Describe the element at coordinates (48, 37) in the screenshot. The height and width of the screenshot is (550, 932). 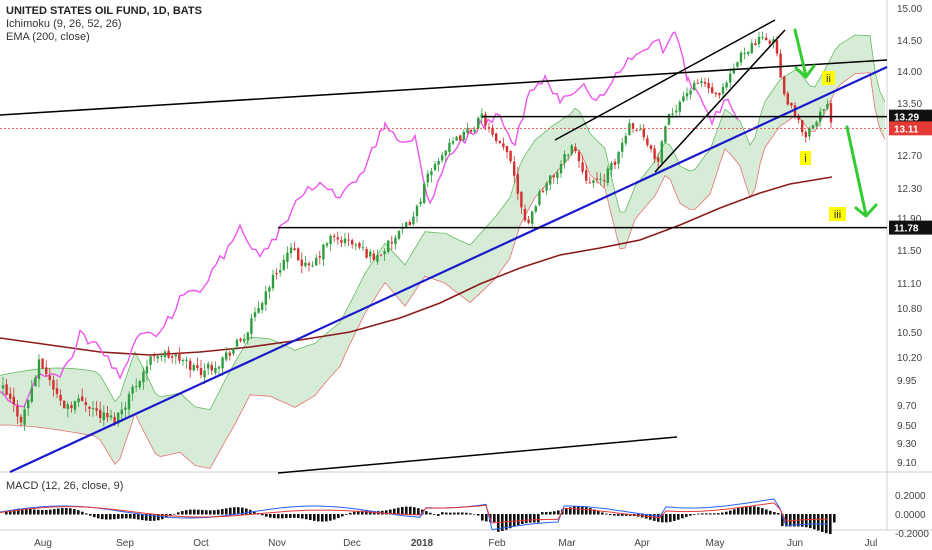
I see `ema-legend: EMA (200, close)` at that location.